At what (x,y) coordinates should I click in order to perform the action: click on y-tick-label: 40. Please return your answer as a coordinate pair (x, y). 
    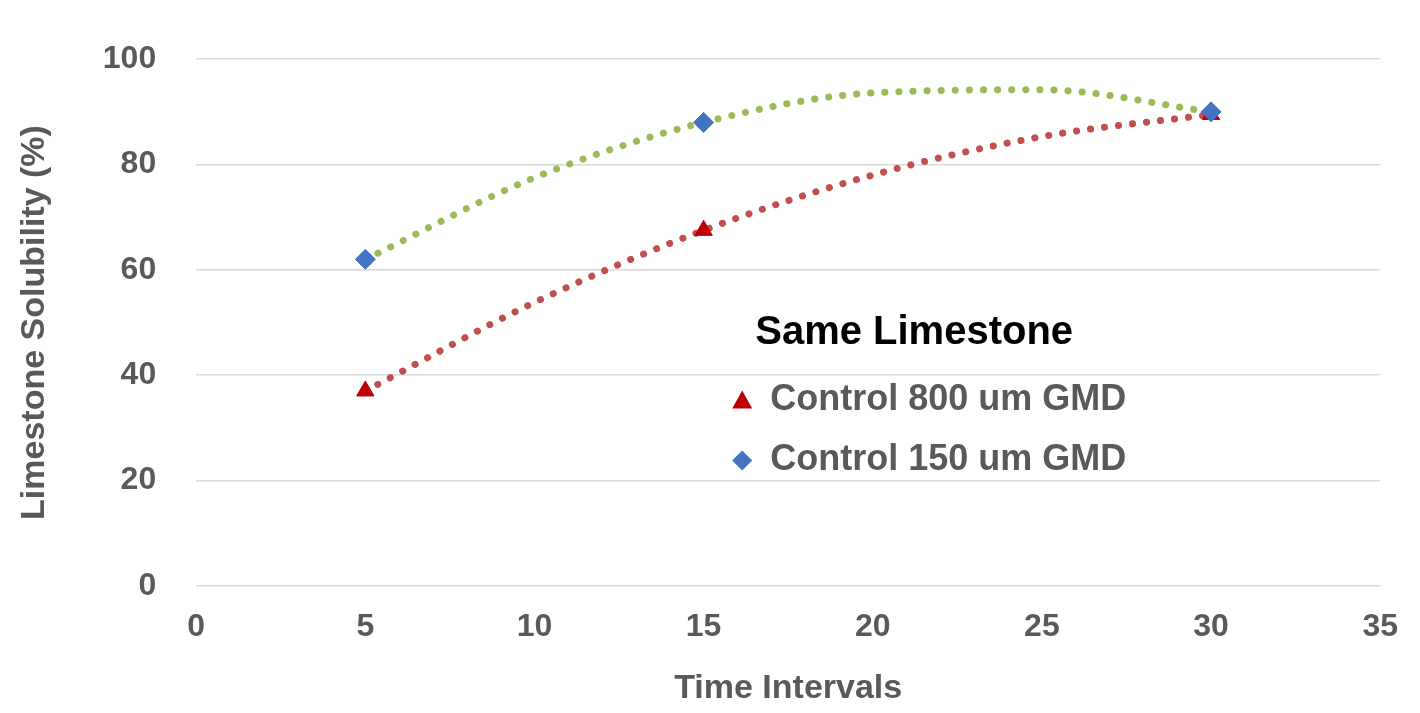
    Looking at the image, I should click on (138, 372).